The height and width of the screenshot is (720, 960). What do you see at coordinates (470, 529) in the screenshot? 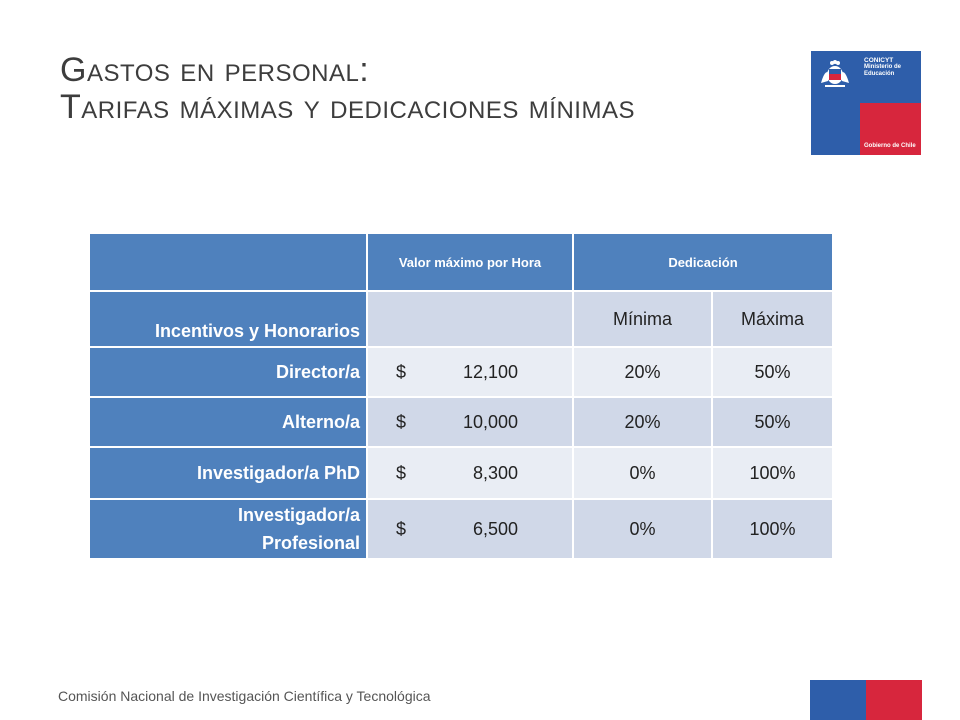
I see `row-valor: $6,500` at bounding box center [470, 529].